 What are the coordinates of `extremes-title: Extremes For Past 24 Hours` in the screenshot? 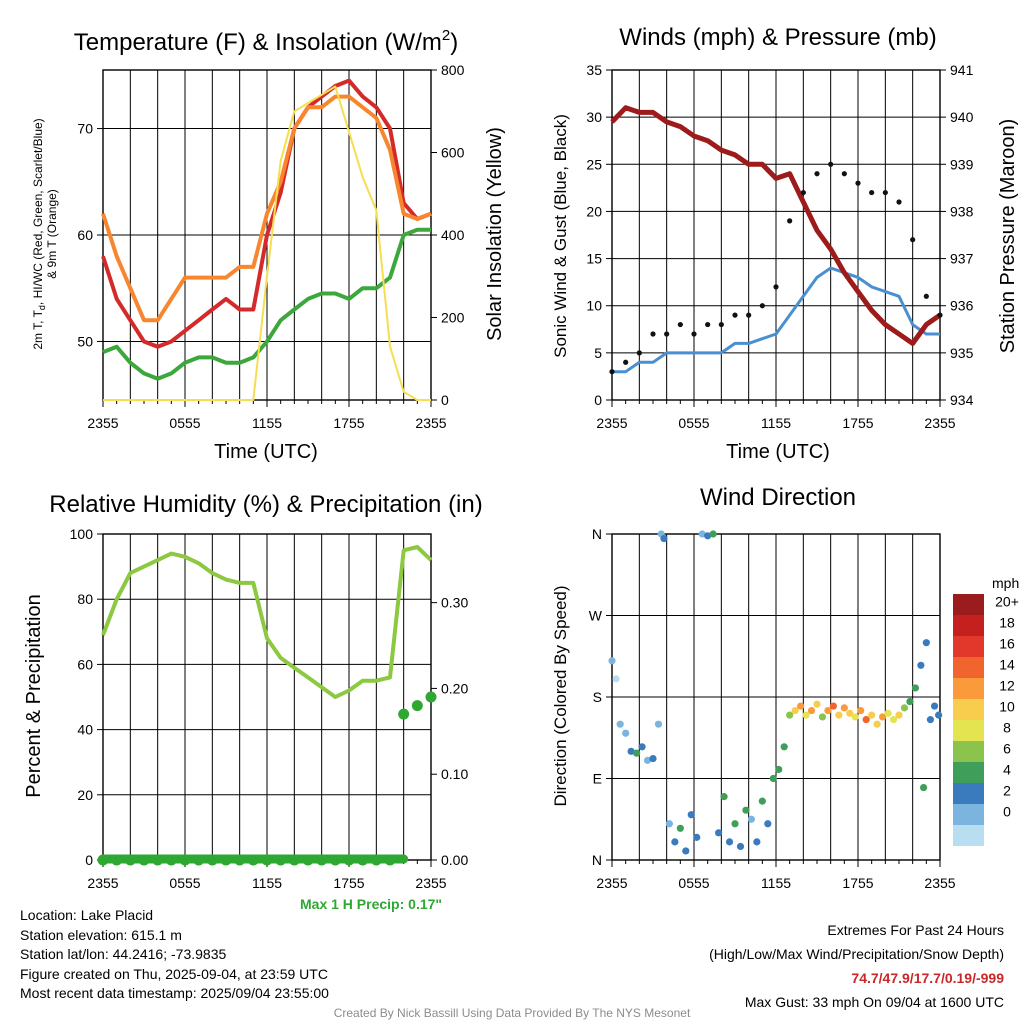 It's located at (915, 930).